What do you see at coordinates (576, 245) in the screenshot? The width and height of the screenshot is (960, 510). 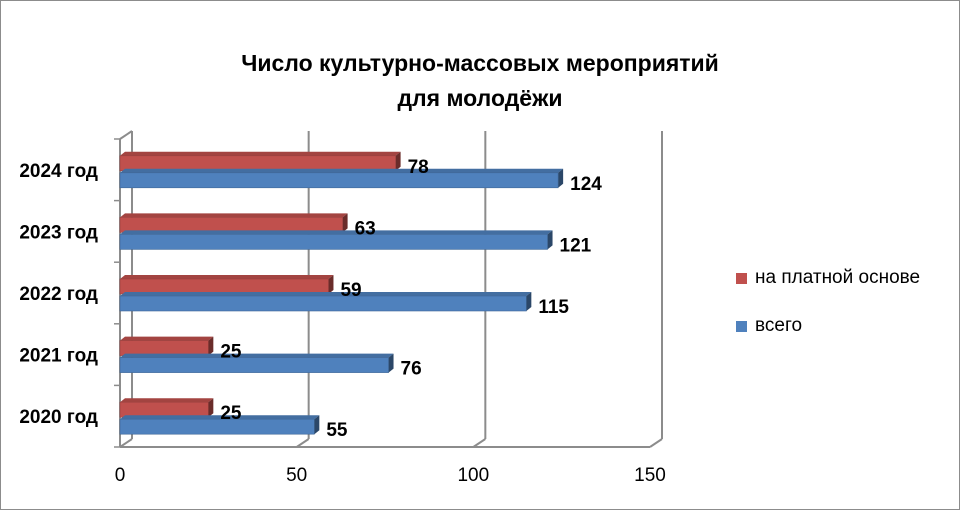 I see `data-label: 121` at bounding box center [576, 245].